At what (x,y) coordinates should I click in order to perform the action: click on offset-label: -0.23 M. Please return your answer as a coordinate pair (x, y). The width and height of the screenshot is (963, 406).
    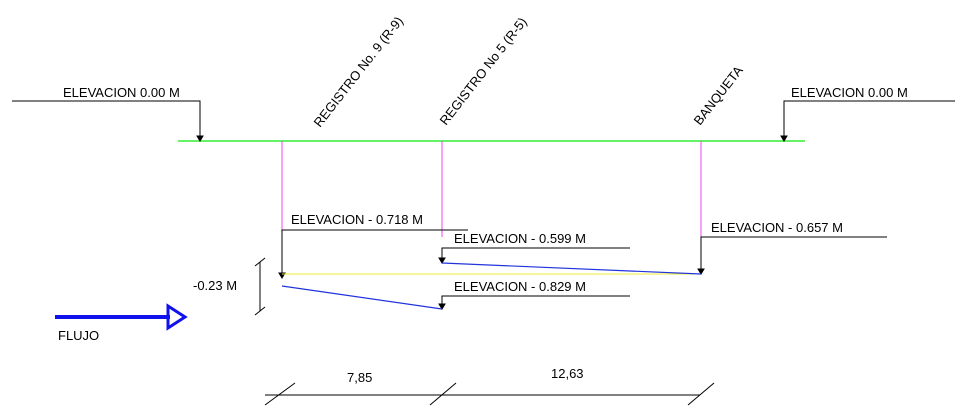
    Looking at the image, I should click on (215, 285).